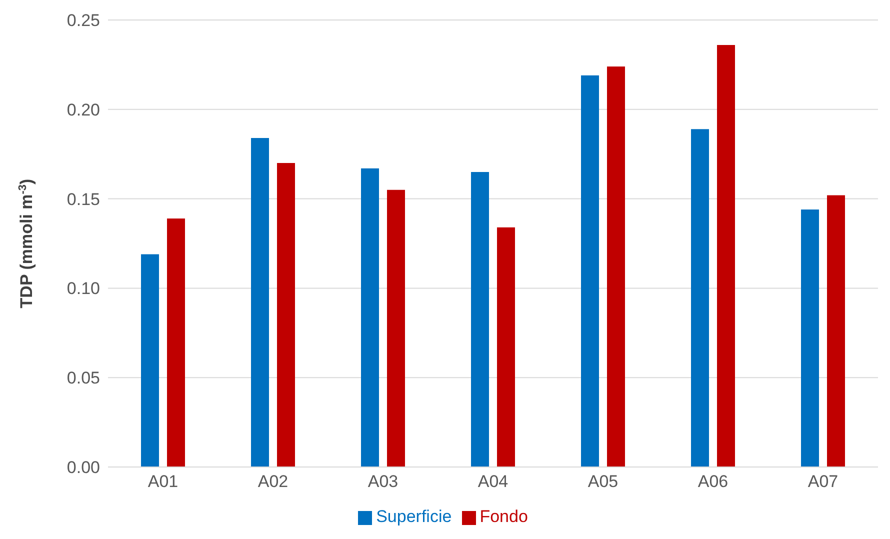  Describe the element at coordinates (823, 482) in the screenshot. I see `x-tick-label: A07` at that location.